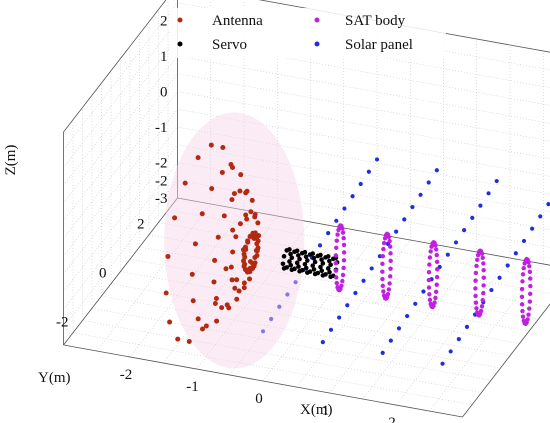 This screenshot has height=423, width=550. Describe the element at coordinates (115, 66) in the screenshot. I see `axis-edge` at that location.